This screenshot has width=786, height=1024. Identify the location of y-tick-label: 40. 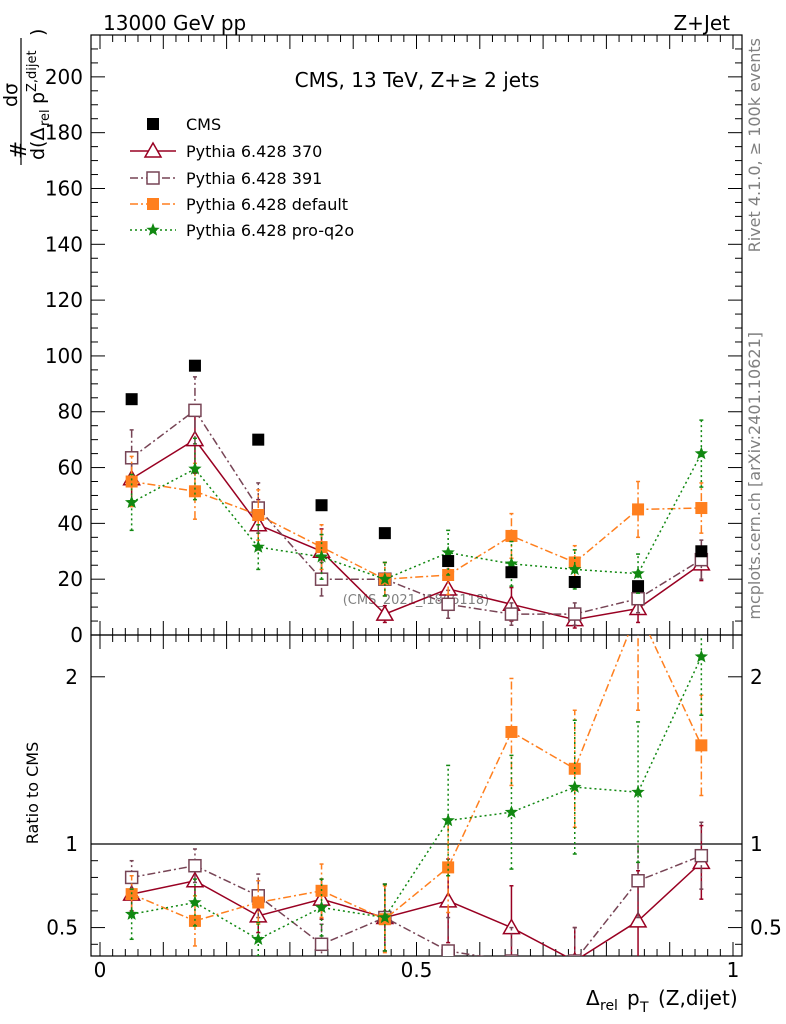
(70, 523).